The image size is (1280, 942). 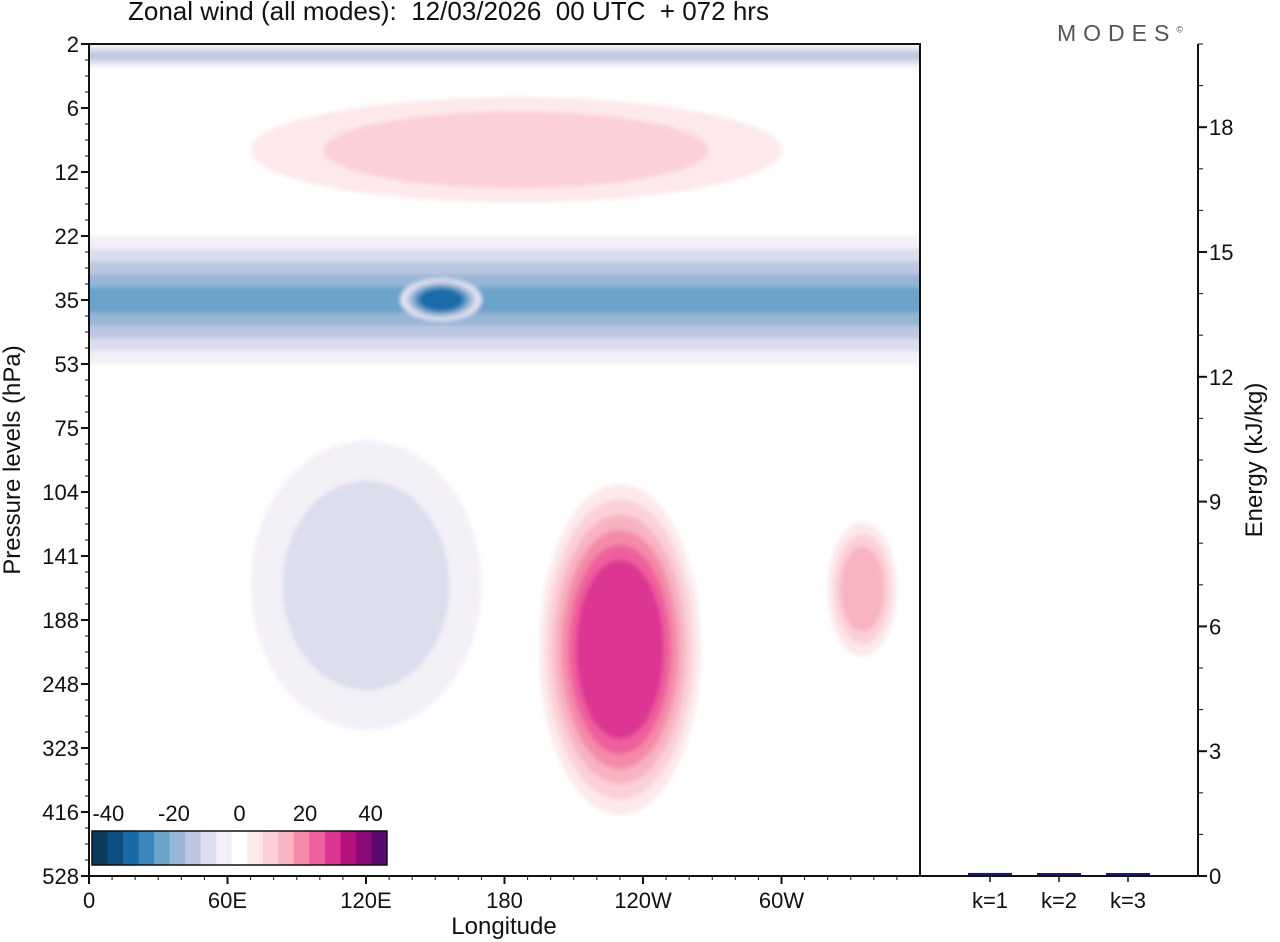 What do you see at coordinates (60, 620) in the screenshot?
I see `y-tick-label: 188` at bounding box center [60, 620].